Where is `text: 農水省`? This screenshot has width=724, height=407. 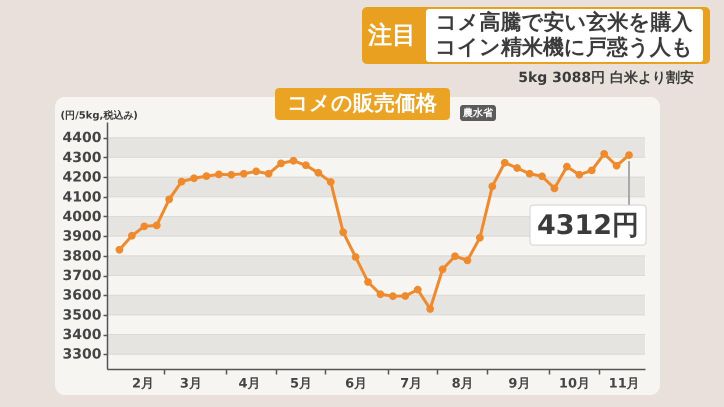
text: 農水省 is located at coordinates (478, 113).